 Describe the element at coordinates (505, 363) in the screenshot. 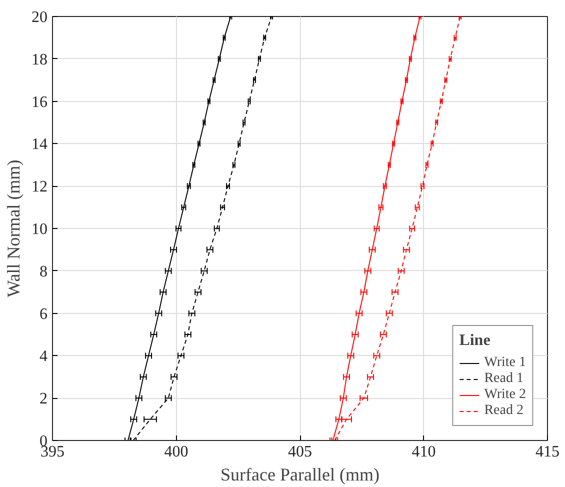

I see `legend-label: Write 1` at that location.